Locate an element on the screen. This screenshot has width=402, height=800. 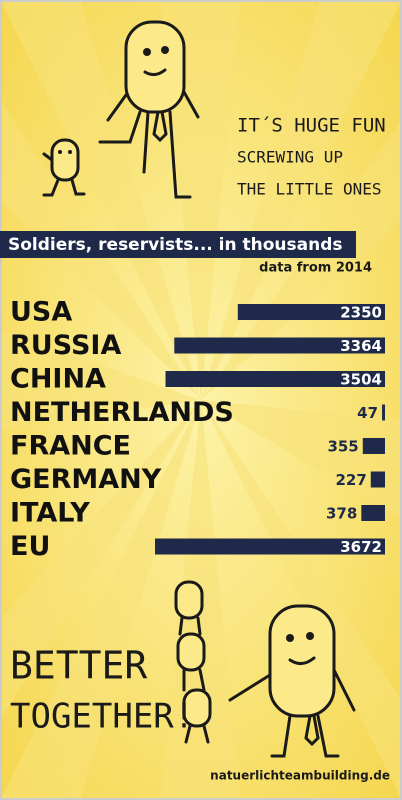
category-label: GERMANY is located at coordinates (86, 479).